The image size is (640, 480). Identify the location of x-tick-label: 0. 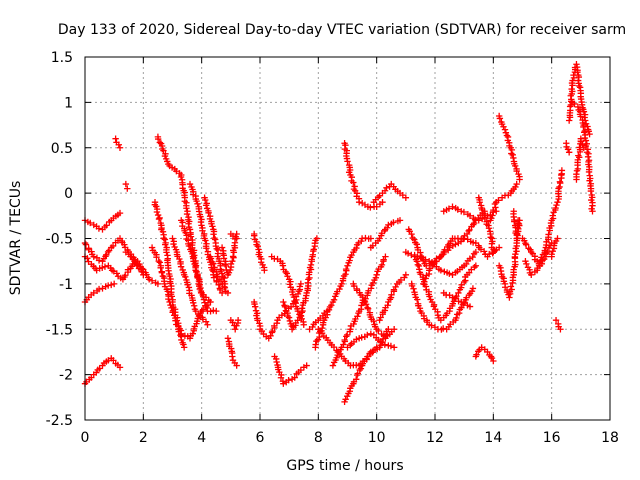
(85, 438).